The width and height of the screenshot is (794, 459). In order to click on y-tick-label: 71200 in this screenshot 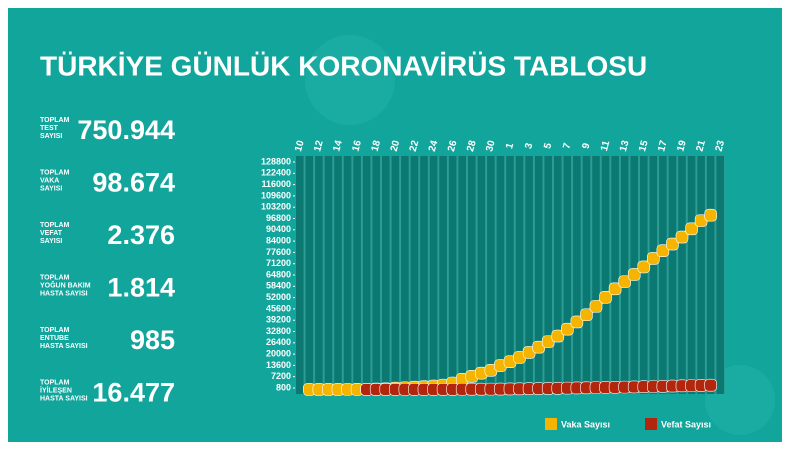, I will do `click(278, 263)`.